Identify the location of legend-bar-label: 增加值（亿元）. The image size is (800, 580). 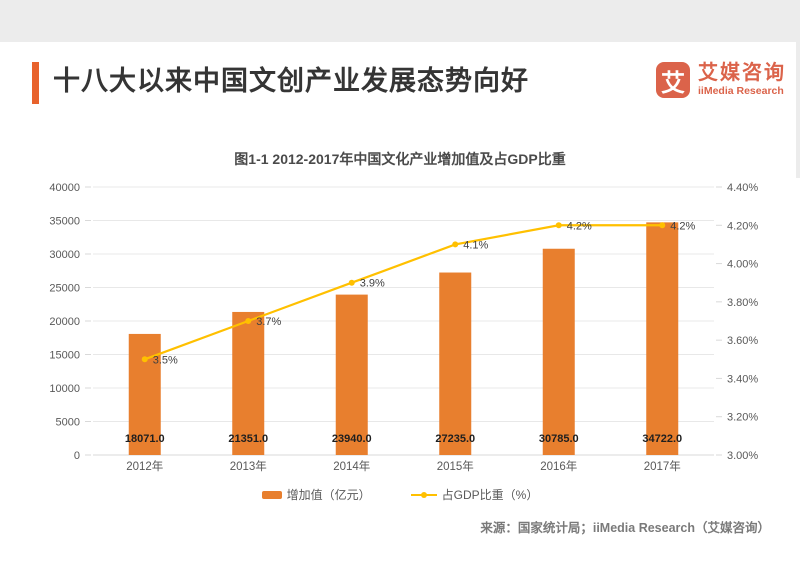
(328, 495).